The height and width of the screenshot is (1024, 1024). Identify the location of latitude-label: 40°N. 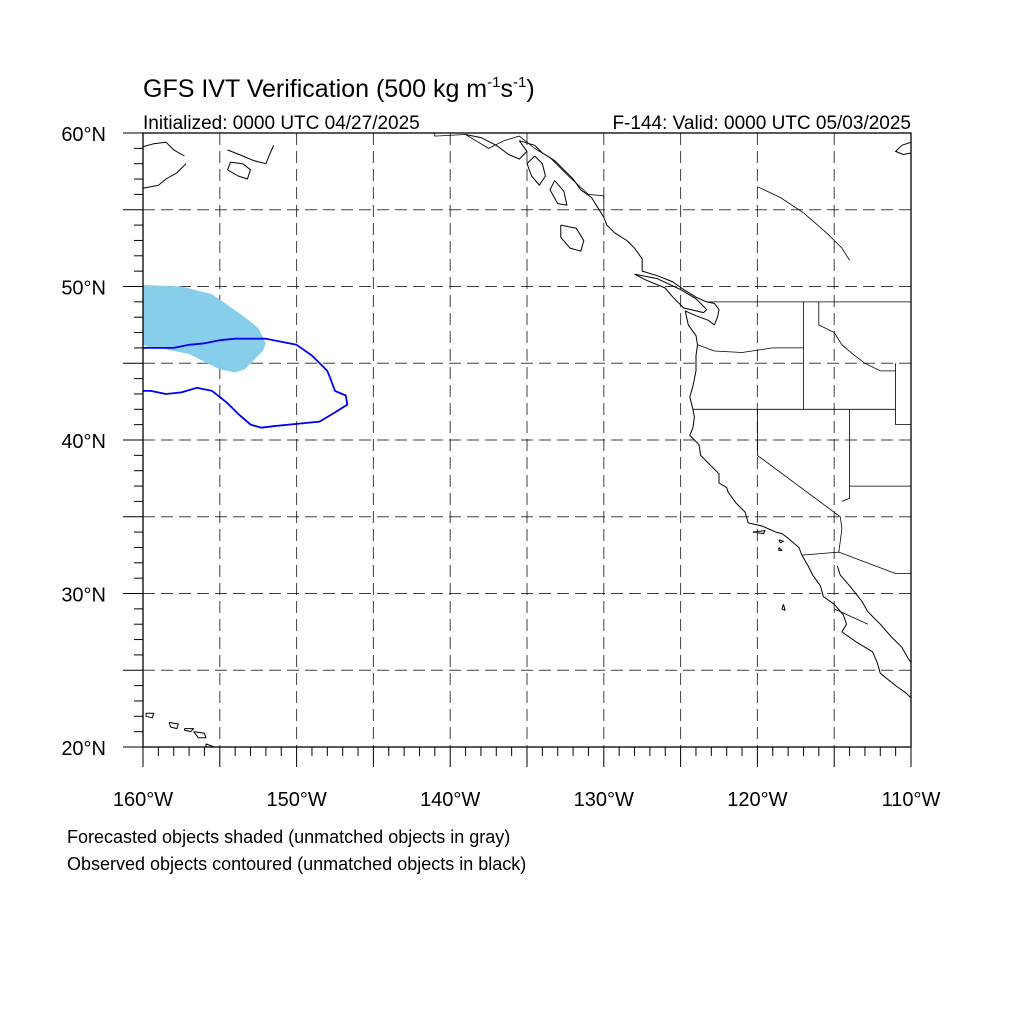
(83, 442).